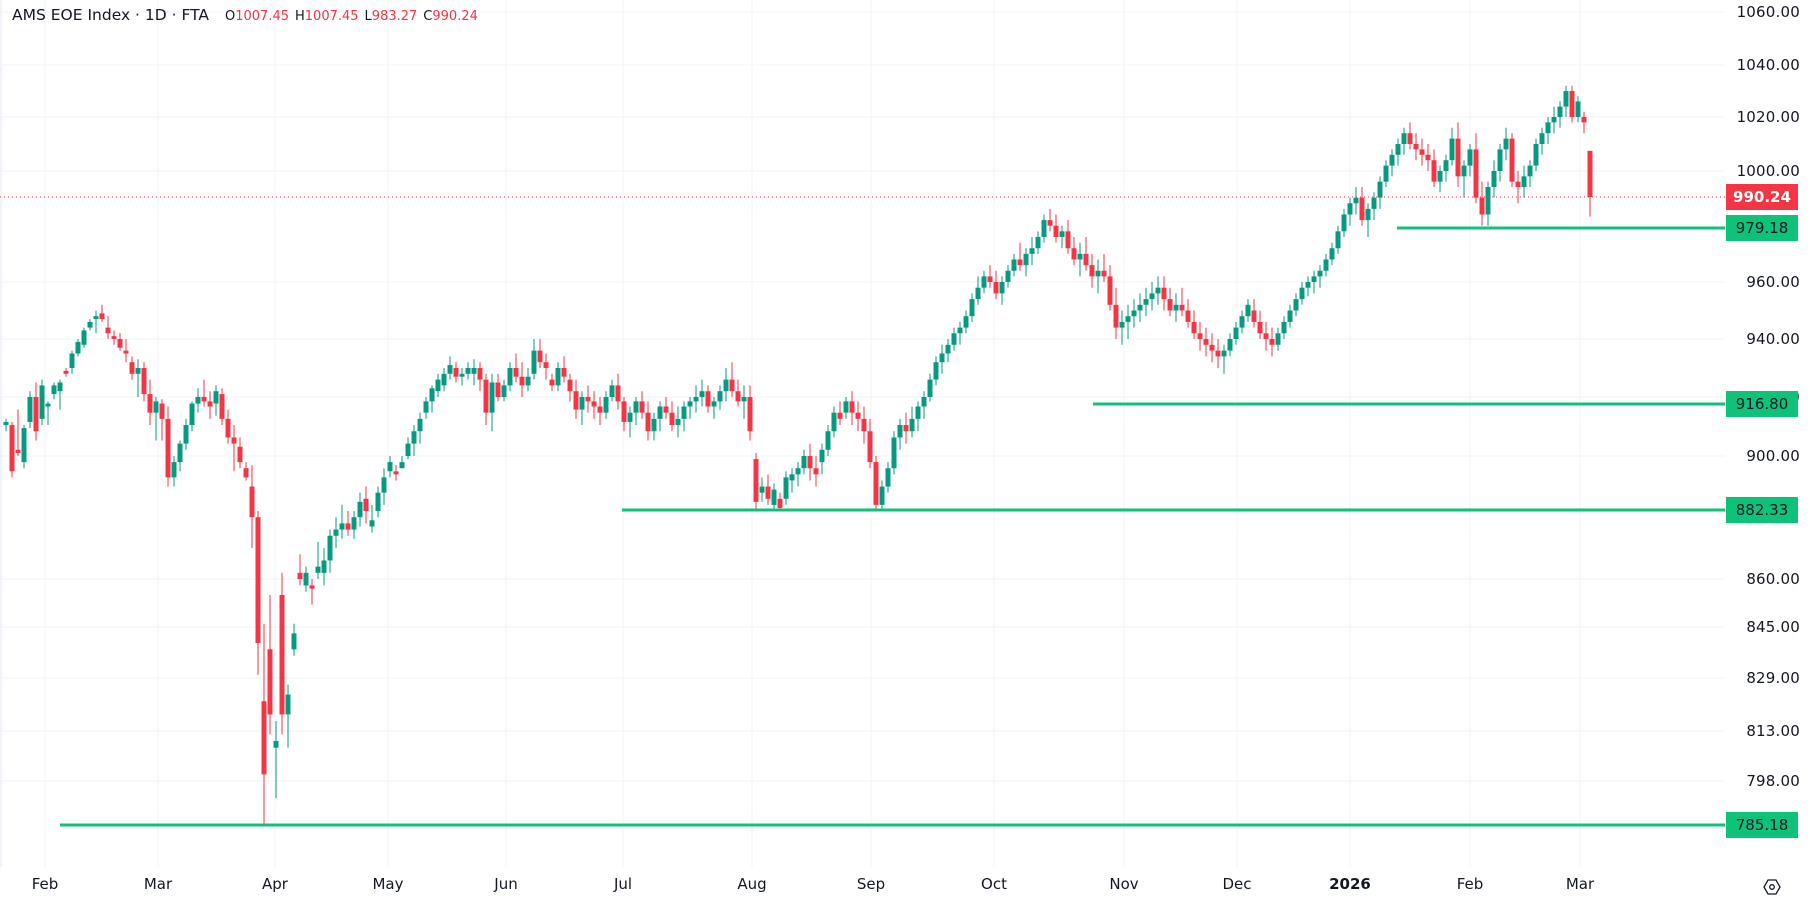  Describe the element at coordinates (331, 16) in the screenshot. I see `high-value: 1007.45` at that location.